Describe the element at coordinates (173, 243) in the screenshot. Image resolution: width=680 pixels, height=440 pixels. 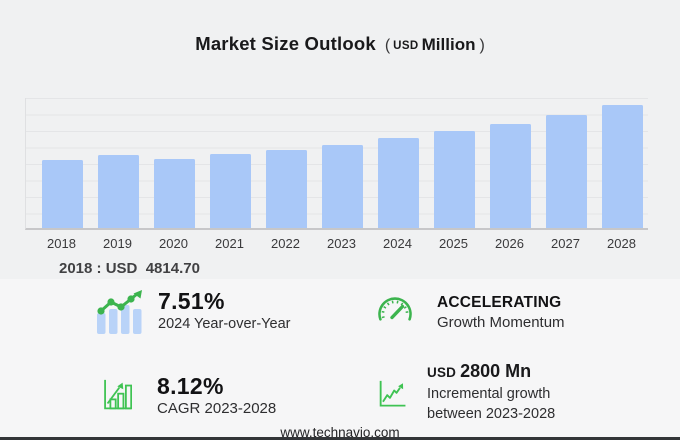
I see `x-tick-2020: 2020` at that location.